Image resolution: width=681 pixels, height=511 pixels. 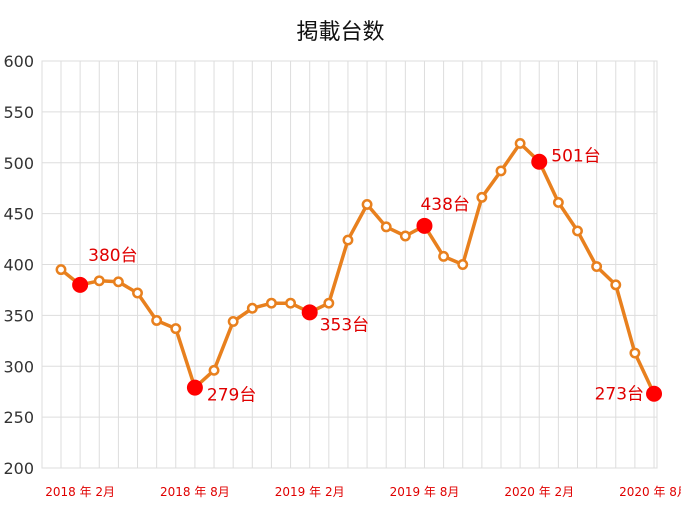 What do you see at coordinates (344, 325) in the screenshot?
I see `data-label: 353台` at bounding box center [344, 325].